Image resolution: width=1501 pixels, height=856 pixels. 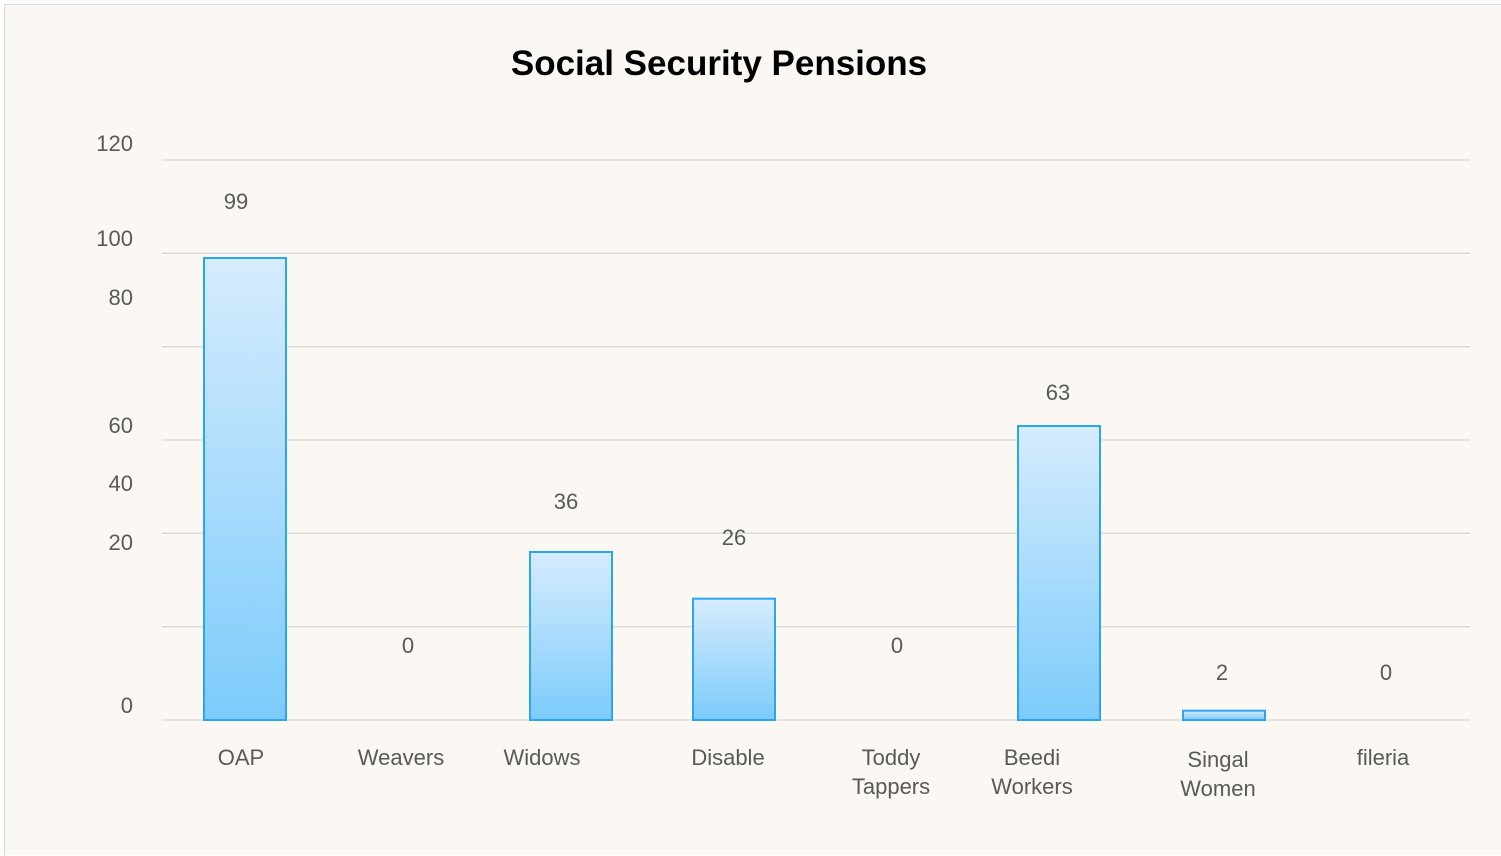 What do you see at coordinates (121, 483) in the screenshot?
I see `y-tick-label: 40` at bounding box center [121, 483].